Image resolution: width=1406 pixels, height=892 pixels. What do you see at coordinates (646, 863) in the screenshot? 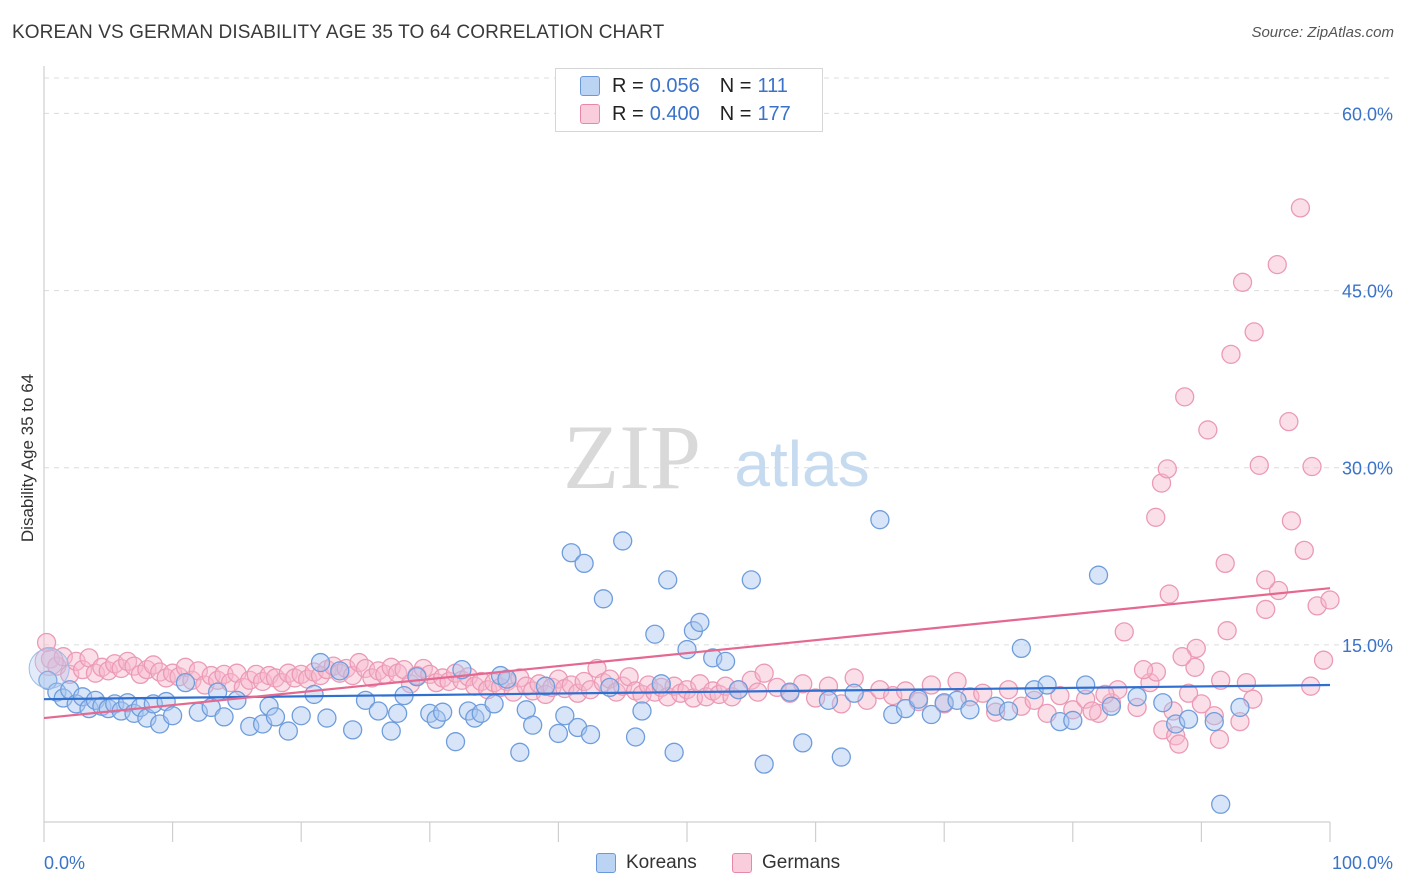
I see `legend-item-koreans: Koreans` at bounding box center [646, 863].